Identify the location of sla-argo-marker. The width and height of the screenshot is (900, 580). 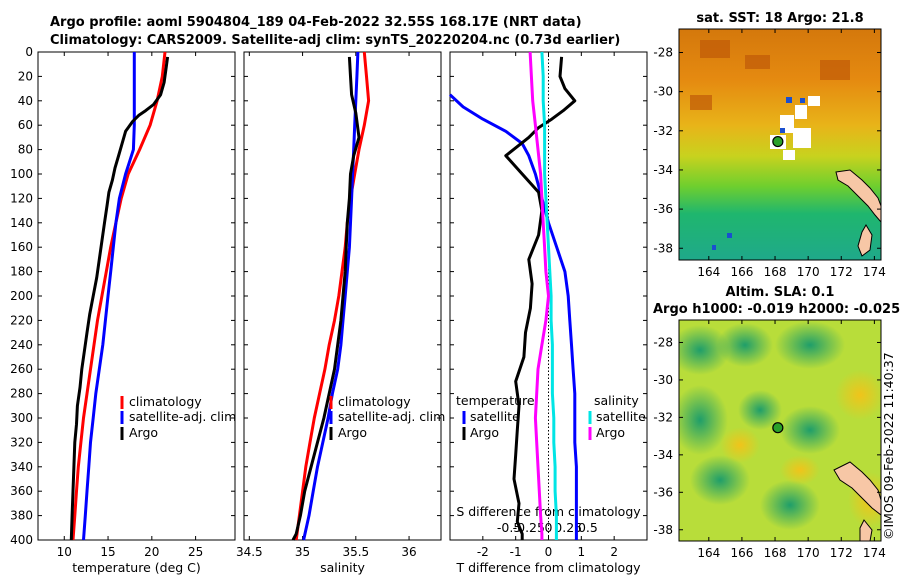
(778, 428).